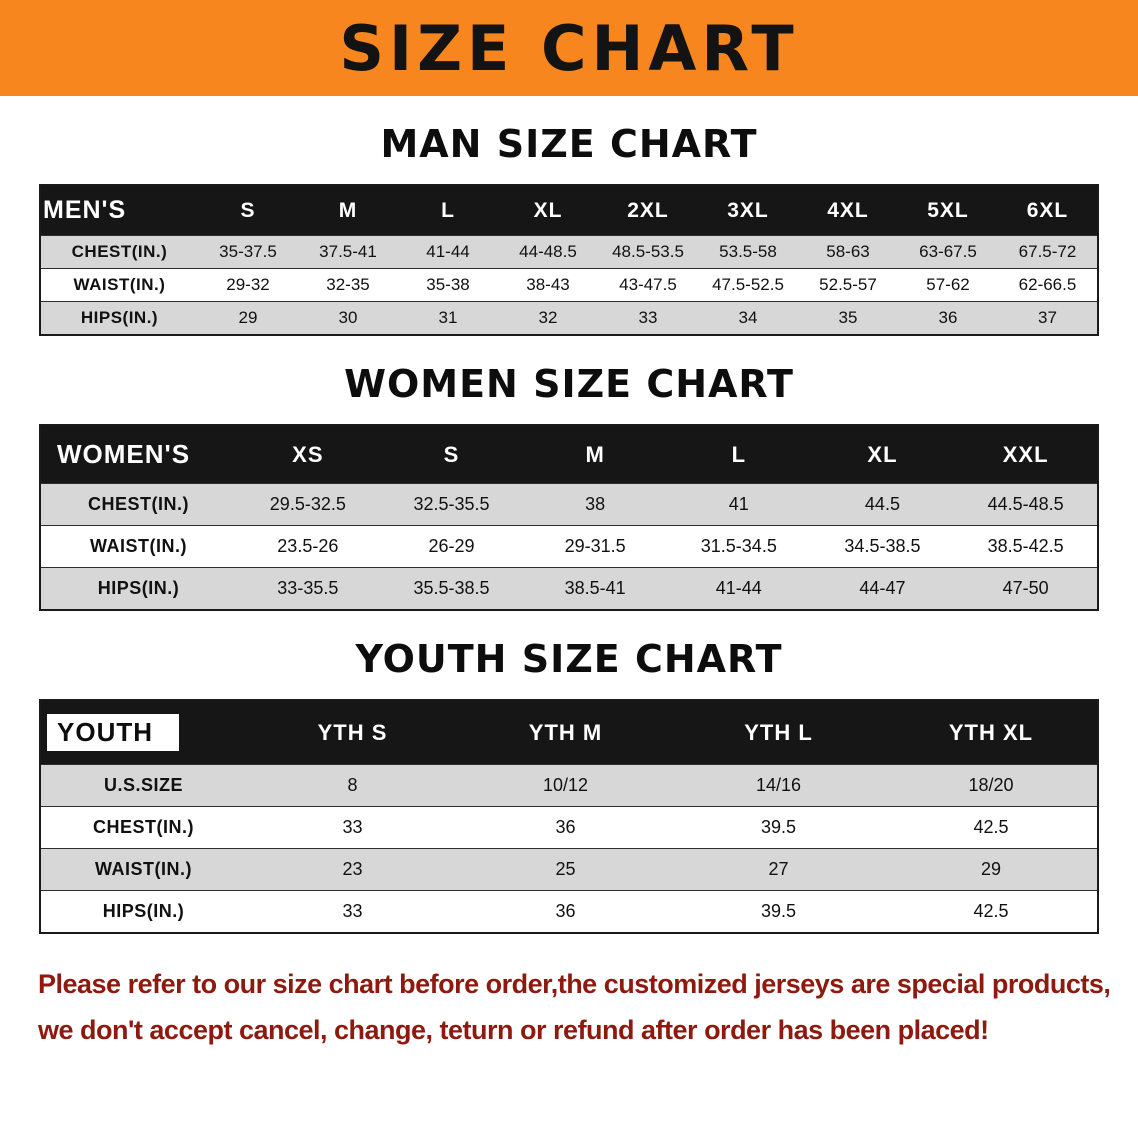 The height and width of the screenshot is (1132, 1138). I want to click on size-value: 32-35, so click(348, 285).